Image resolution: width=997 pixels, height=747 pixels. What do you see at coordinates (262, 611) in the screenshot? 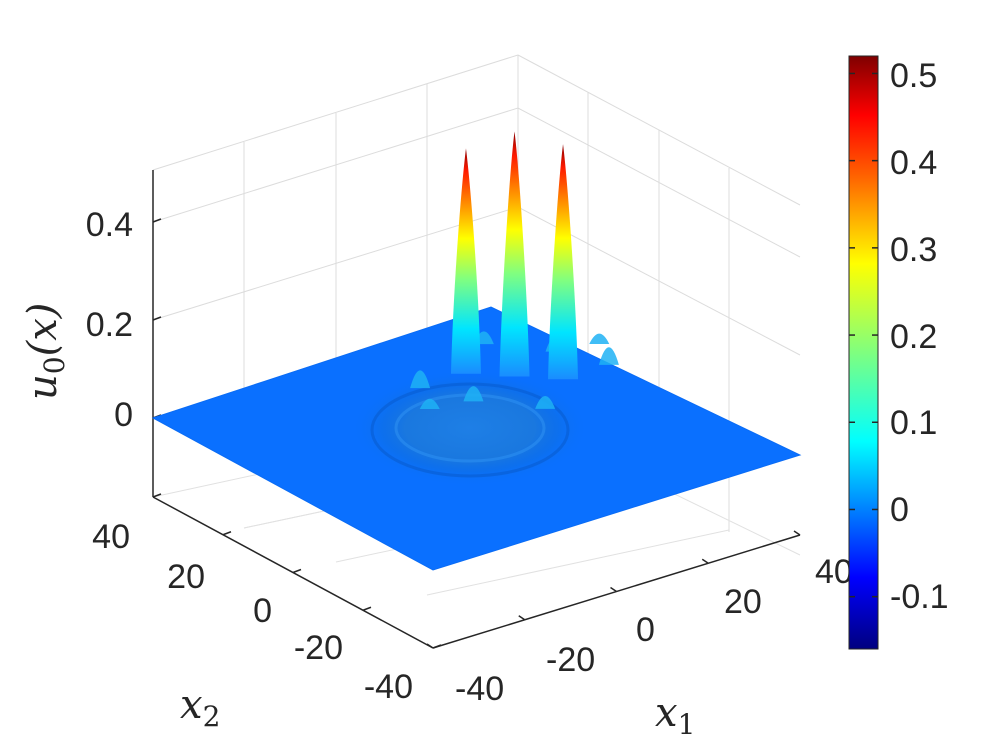
I see `y-tick-label: 0` at bounding box center [262, 611].